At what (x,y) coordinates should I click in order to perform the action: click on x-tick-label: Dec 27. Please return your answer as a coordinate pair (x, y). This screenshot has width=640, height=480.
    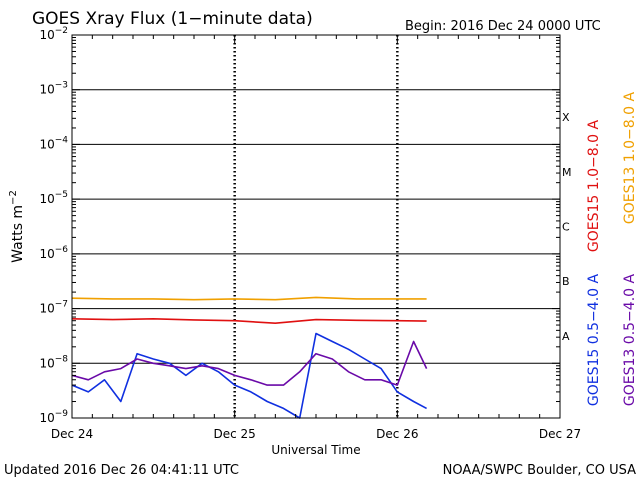
    Looking at the image, I should click on (560, 434).